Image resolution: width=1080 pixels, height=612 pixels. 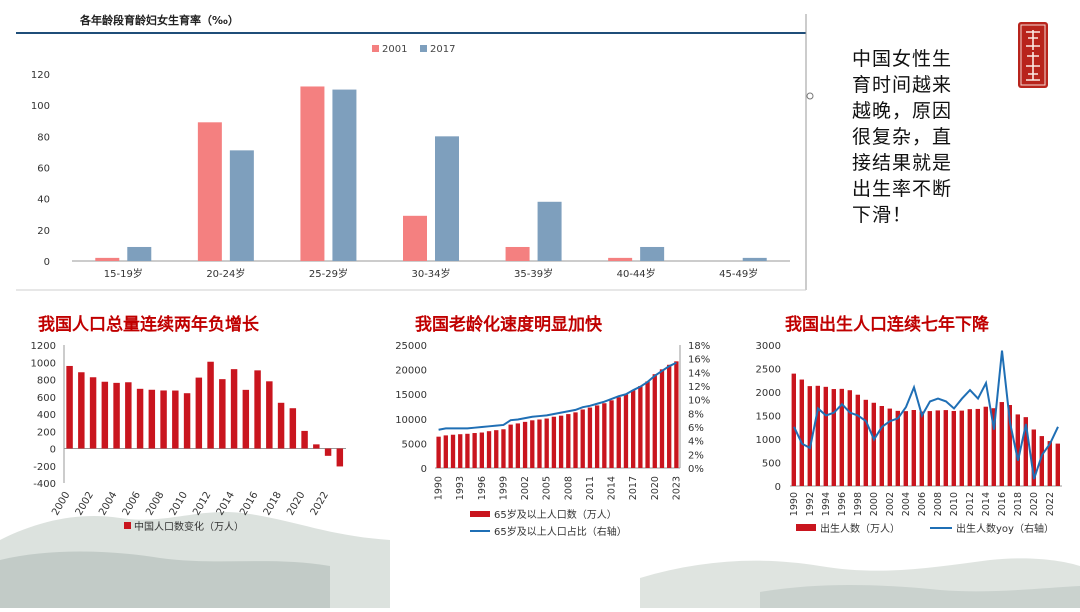 I want to click on y2-tick-label: 6%, so click(x=696, y=428).